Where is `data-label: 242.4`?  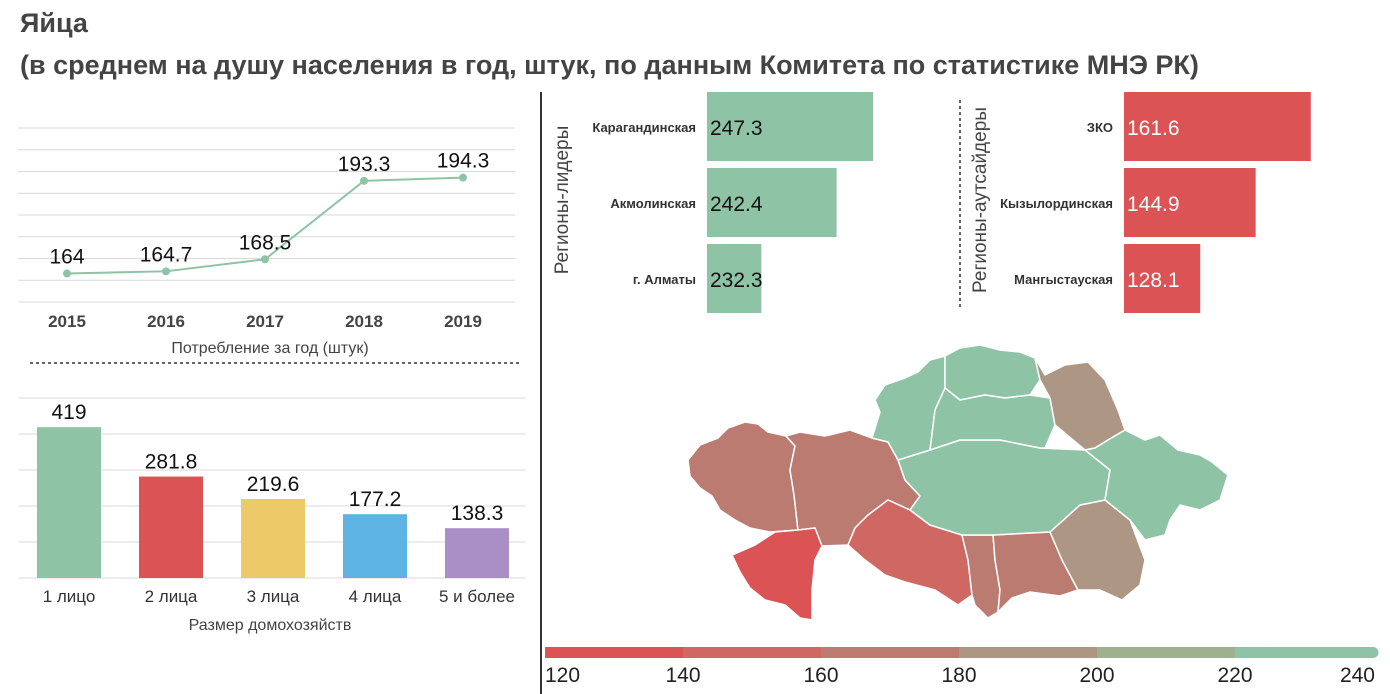 data-label: 242.4 is located at coordinates (736, 204).